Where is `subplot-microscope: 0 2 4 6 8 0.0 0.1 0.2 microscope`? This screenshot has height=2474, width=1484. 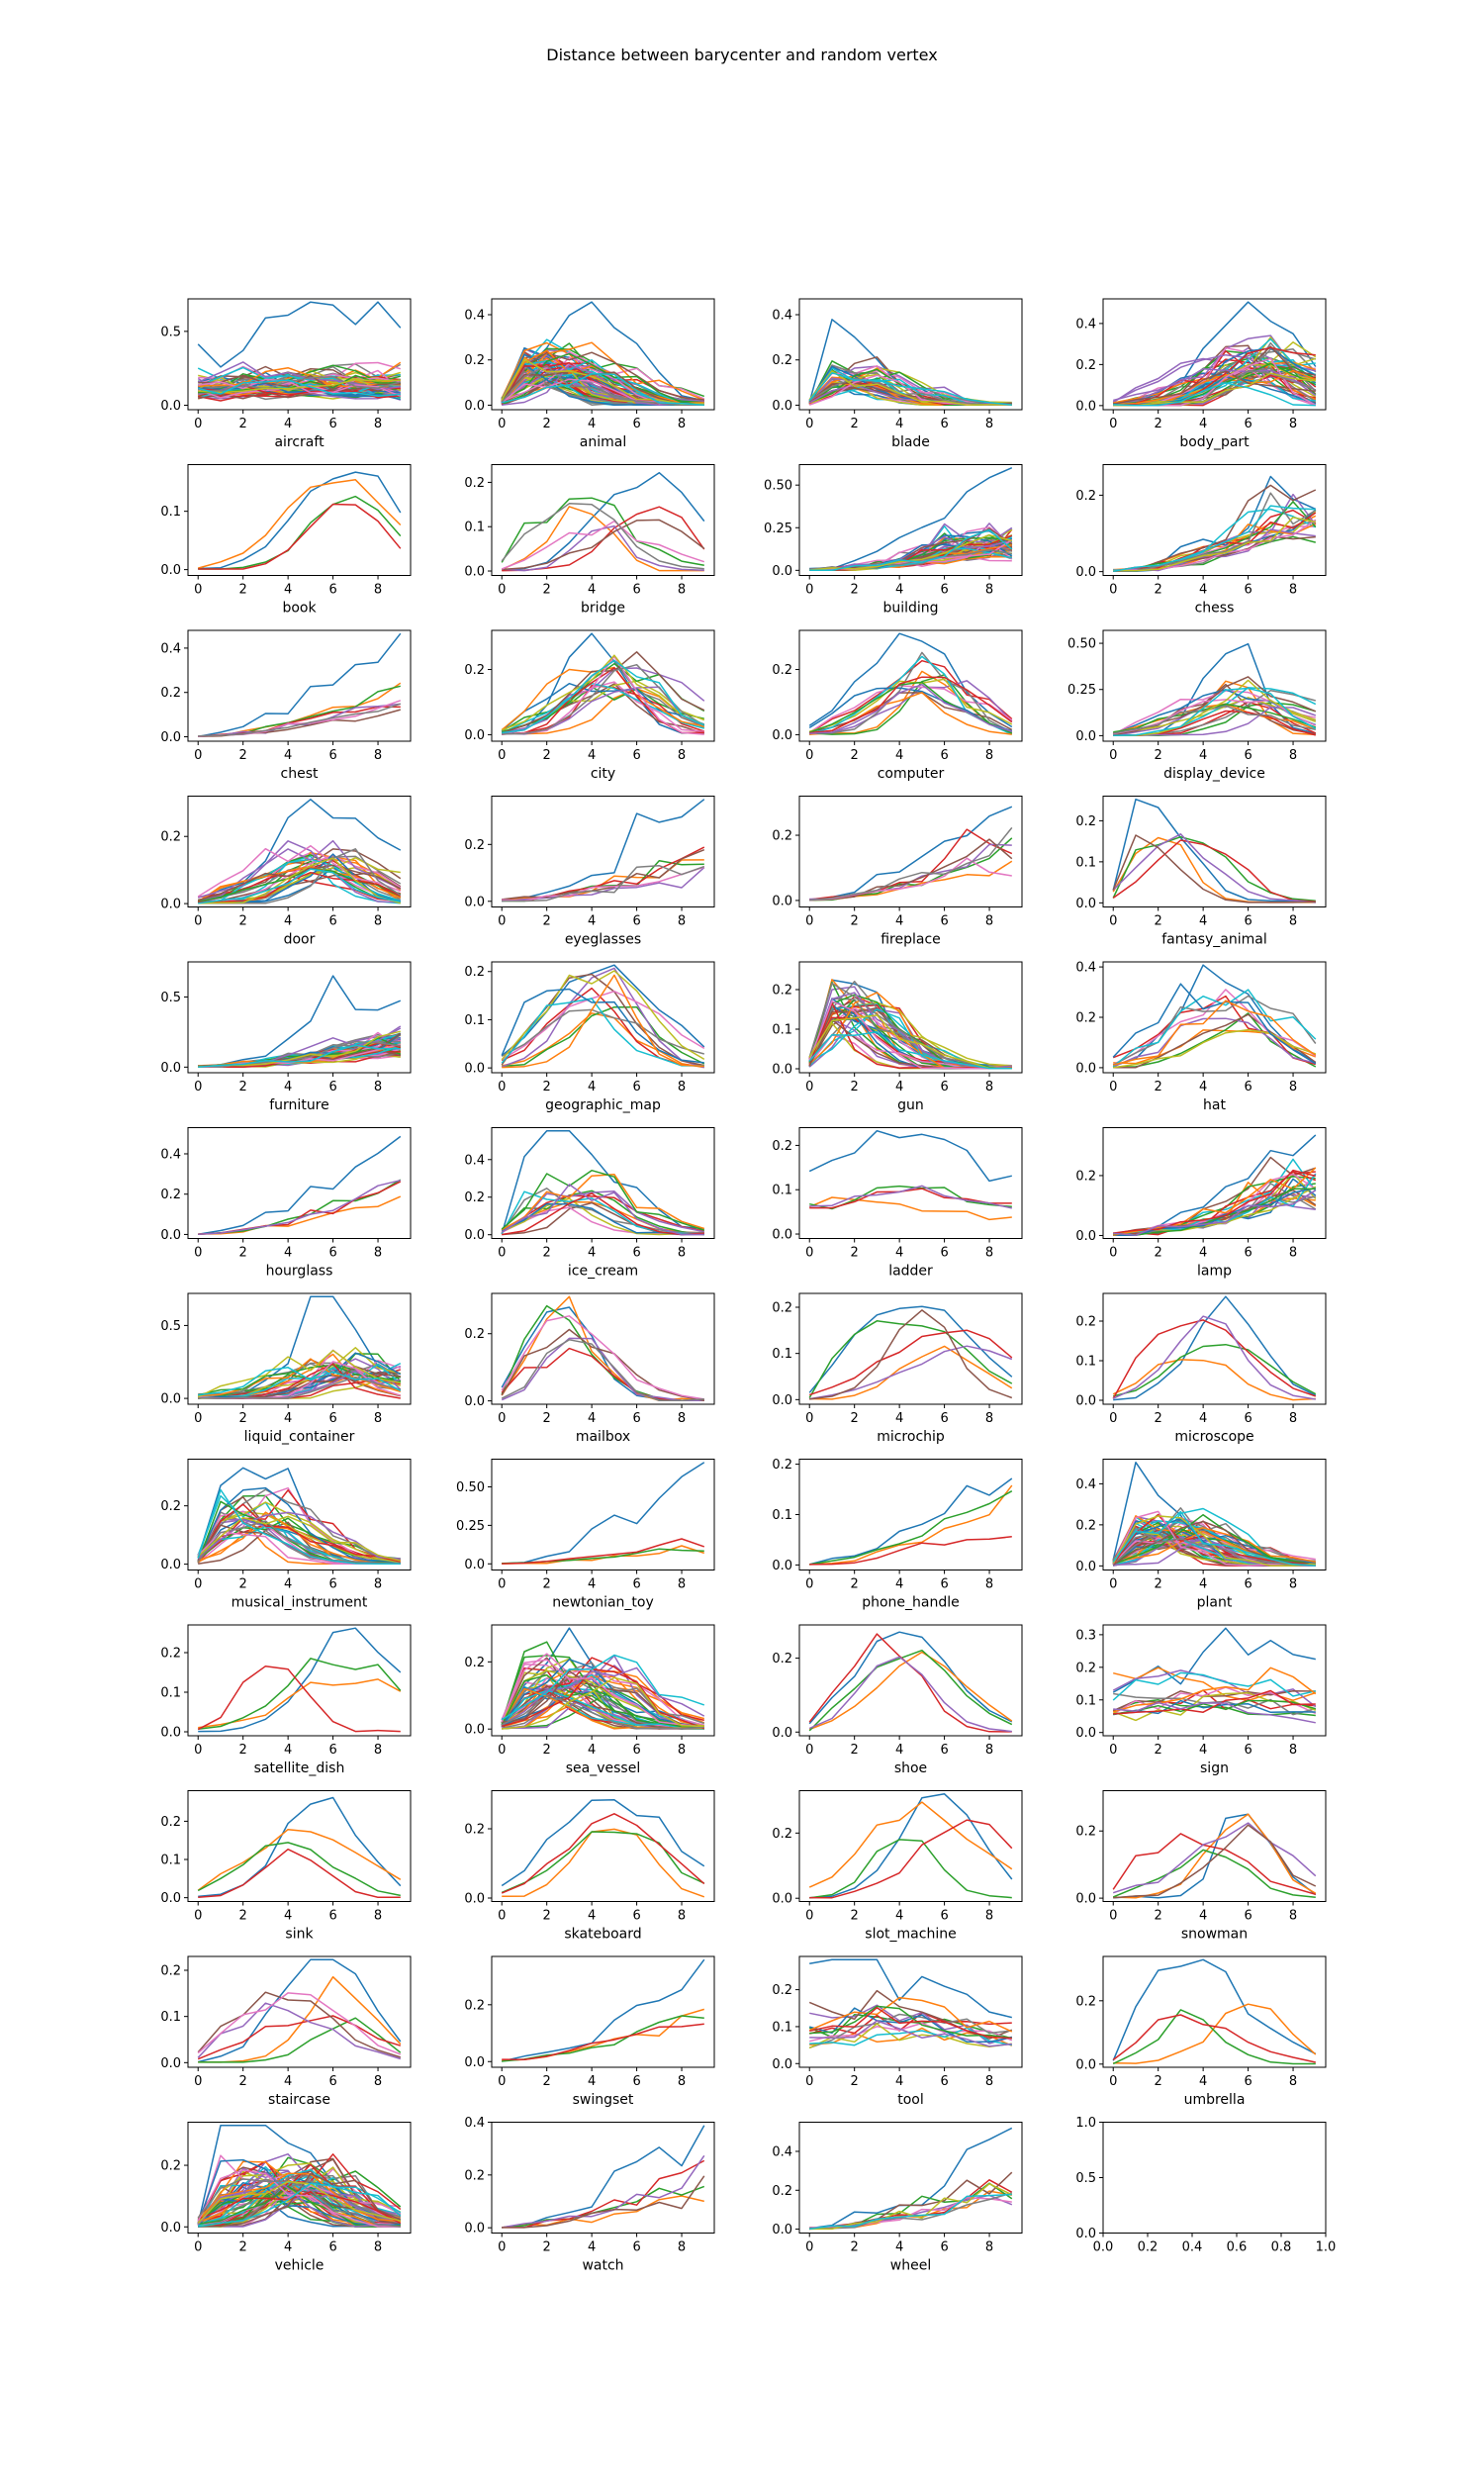
subplot-microscope: 0 2 4 6 8 0.0 0.1 0.2 microscope is located at coordinates (1201, 1369).